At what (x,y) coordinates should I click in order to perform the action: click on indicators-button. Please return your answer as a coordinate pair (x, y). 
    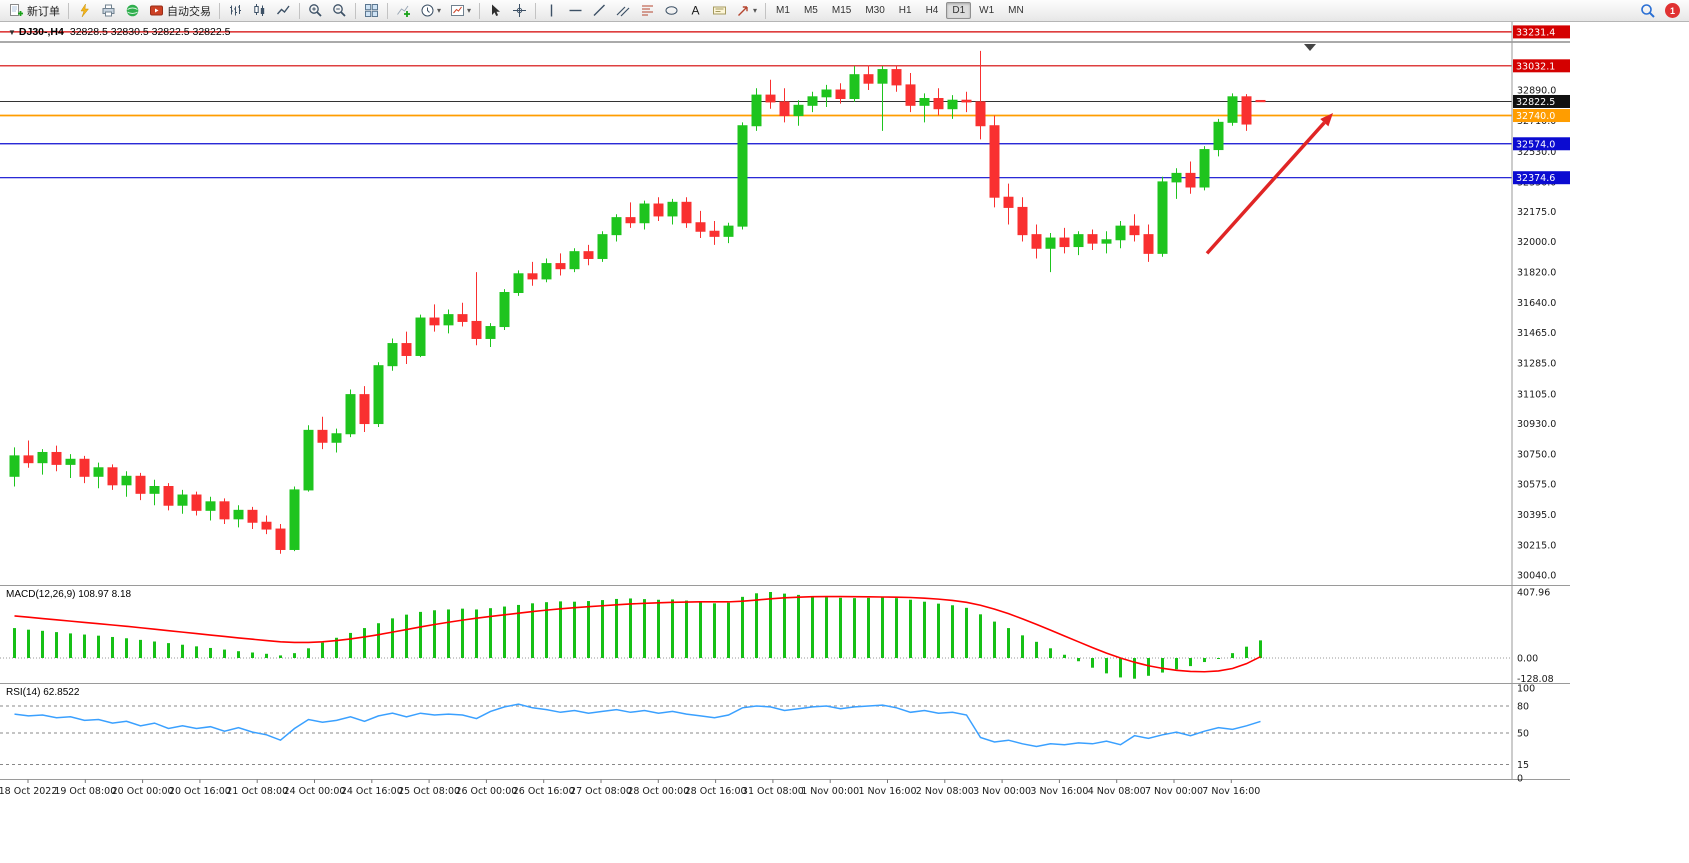
    Looking at the image, I should click on (403, 10).